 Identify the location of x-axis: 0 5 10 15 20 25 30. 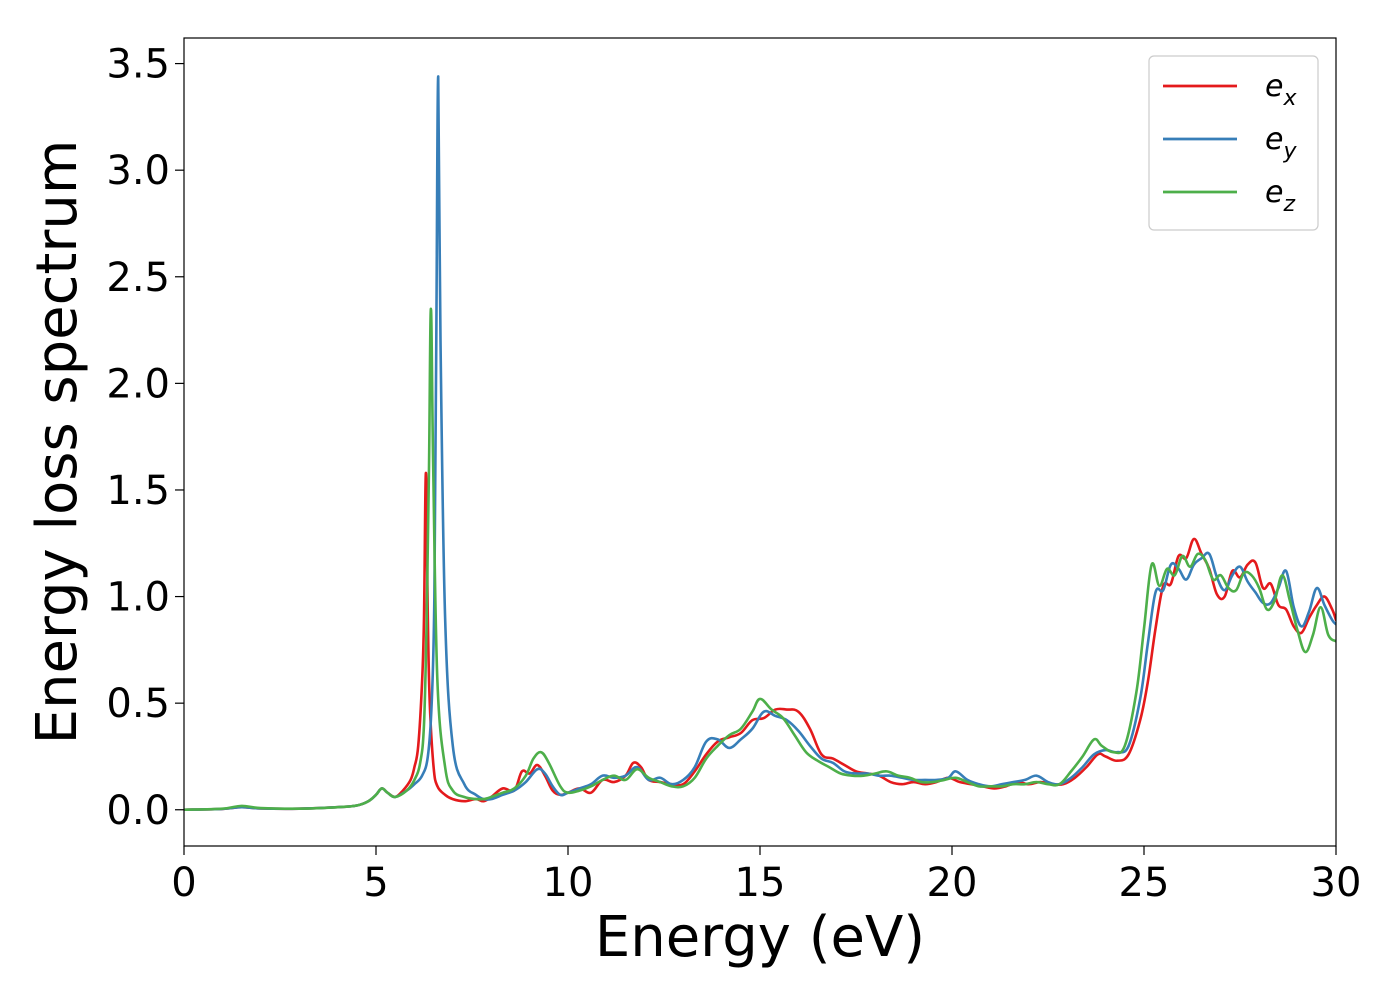
(766, 876).